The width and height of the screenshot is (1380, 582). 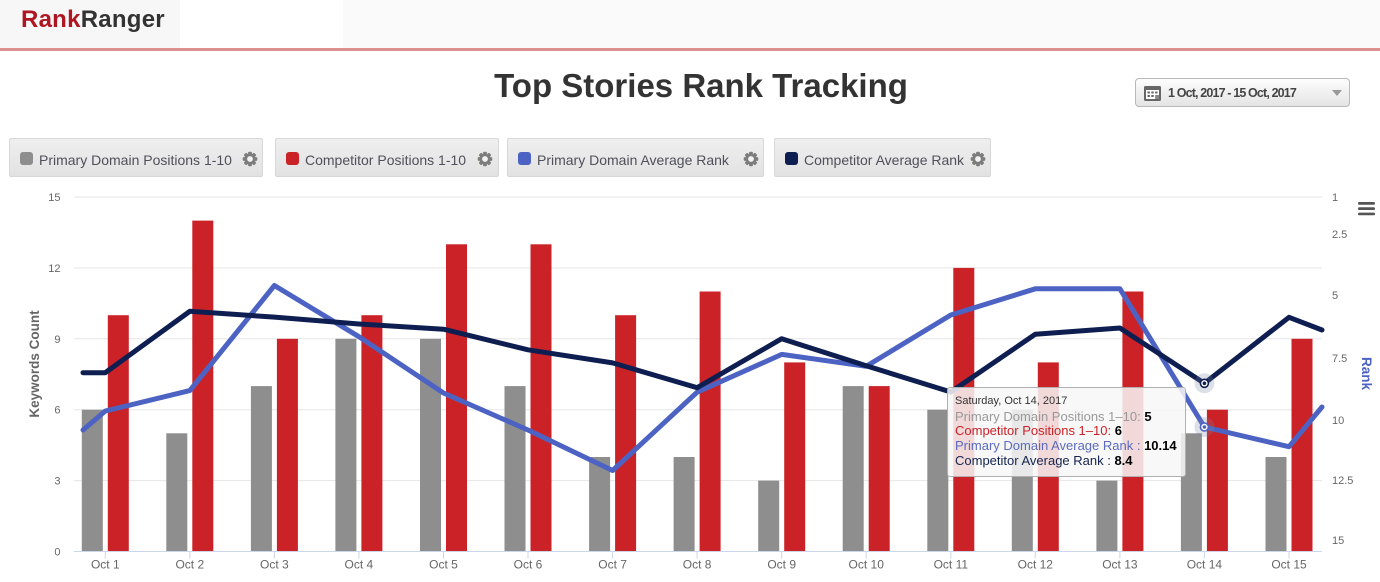 I want to click on svg-text: Oct 10, so click(x=867, y=565).